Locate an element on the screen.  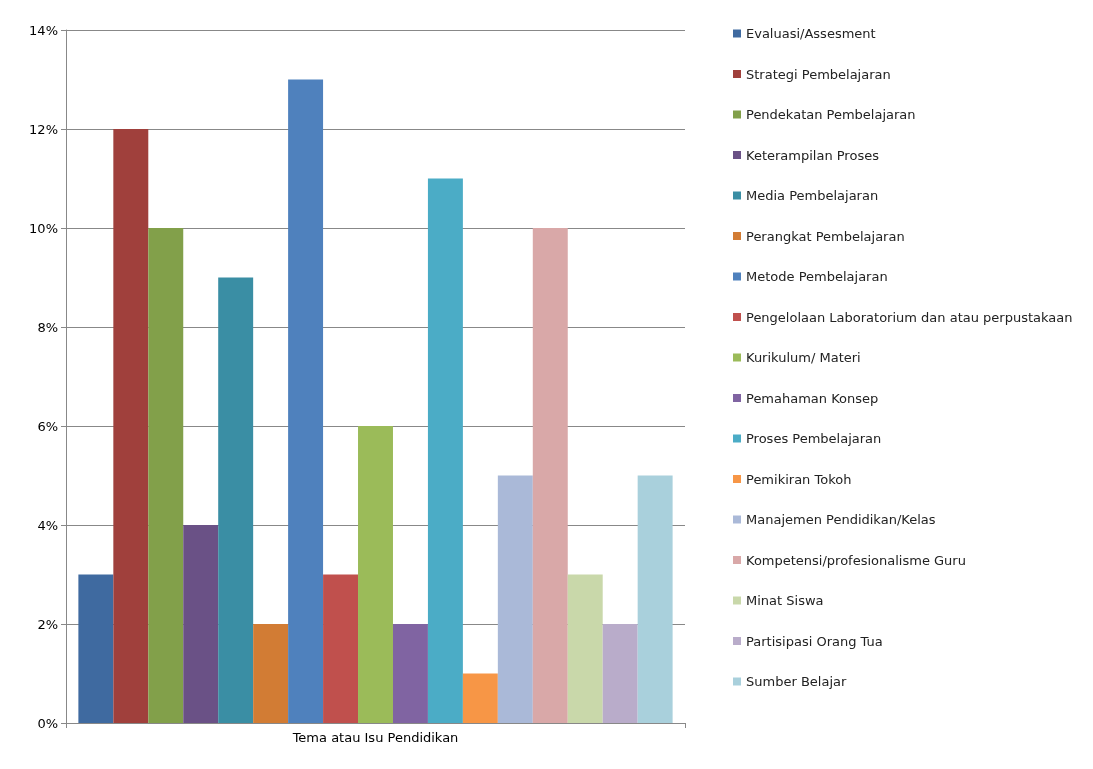
y-tick-label: 6% is located at coordinates (47, 426).